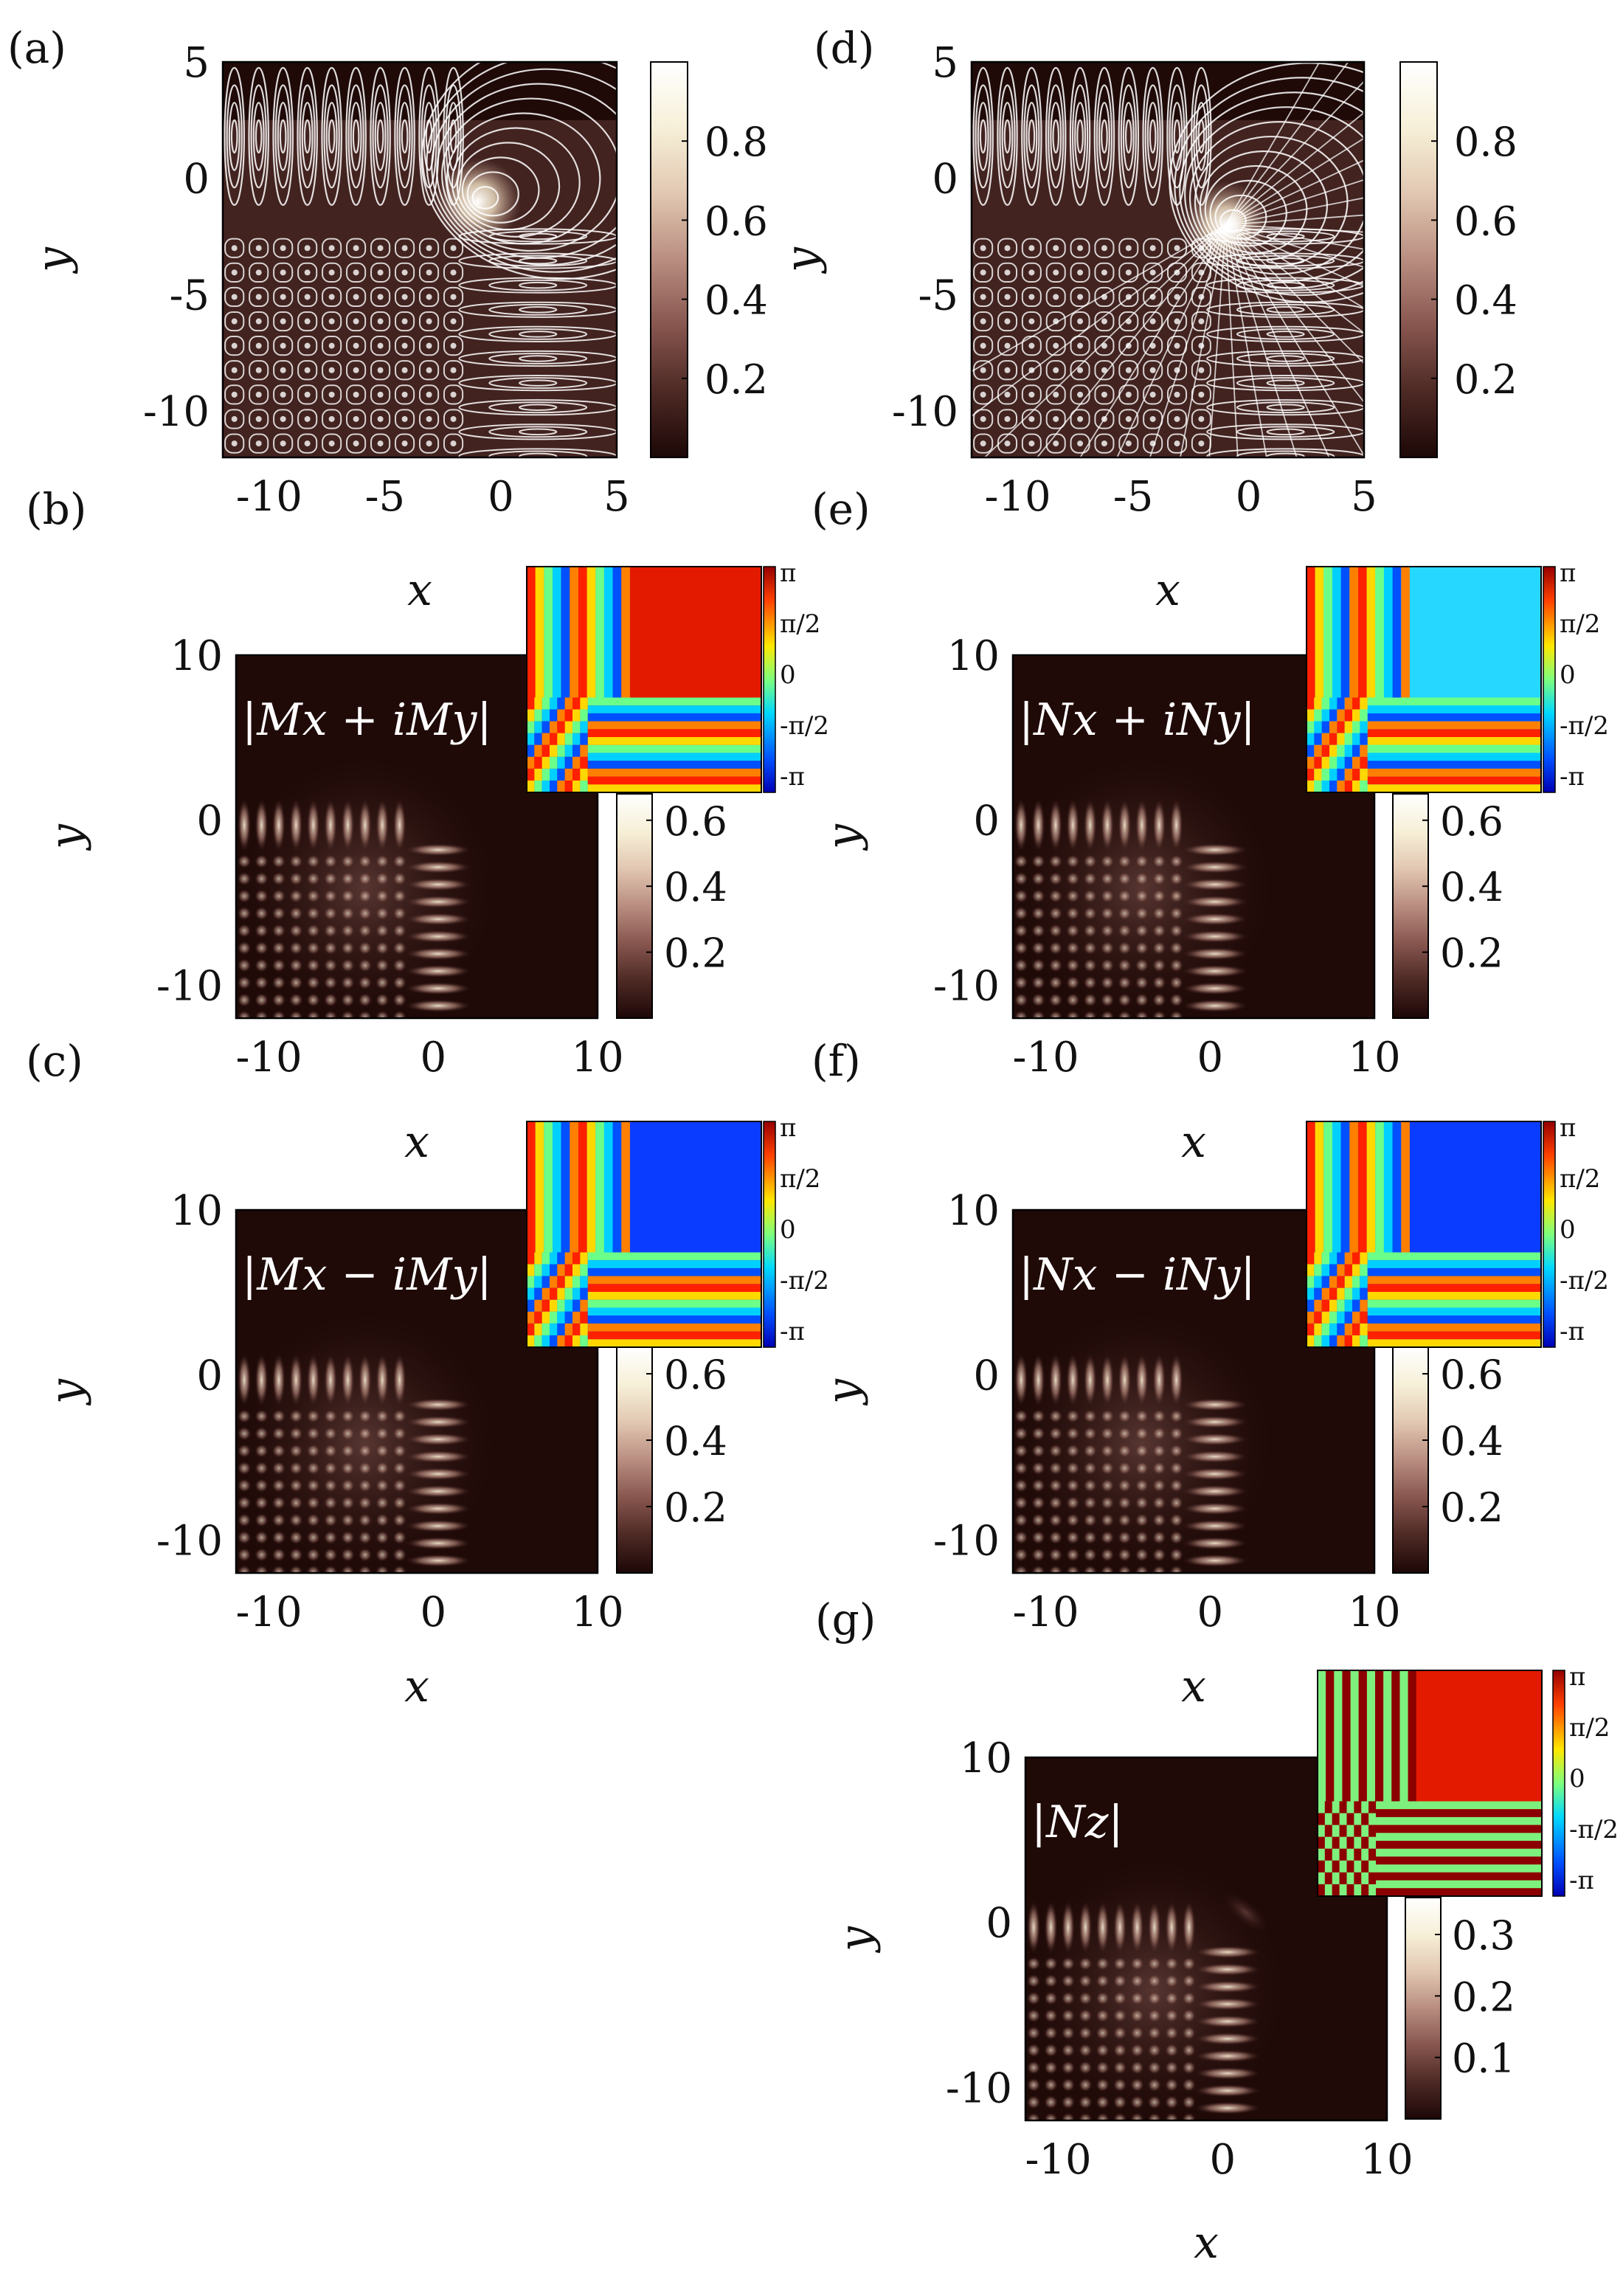 The width and height of the screenshot is (1623, 2296). Describe the element at coordinates (385, 497) in the screenshot. I see `x-tick-label: -5` at that location.